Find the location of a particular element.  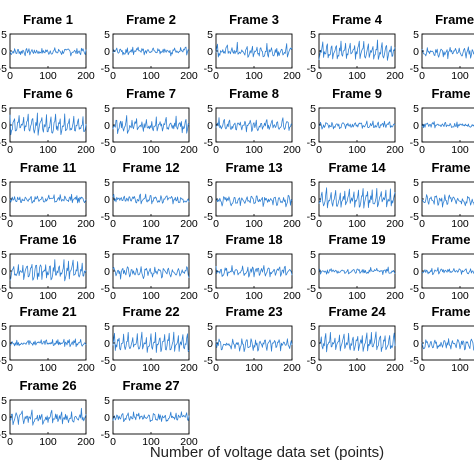

frame-title: Frame 19 is located at coordinates (356, 239).